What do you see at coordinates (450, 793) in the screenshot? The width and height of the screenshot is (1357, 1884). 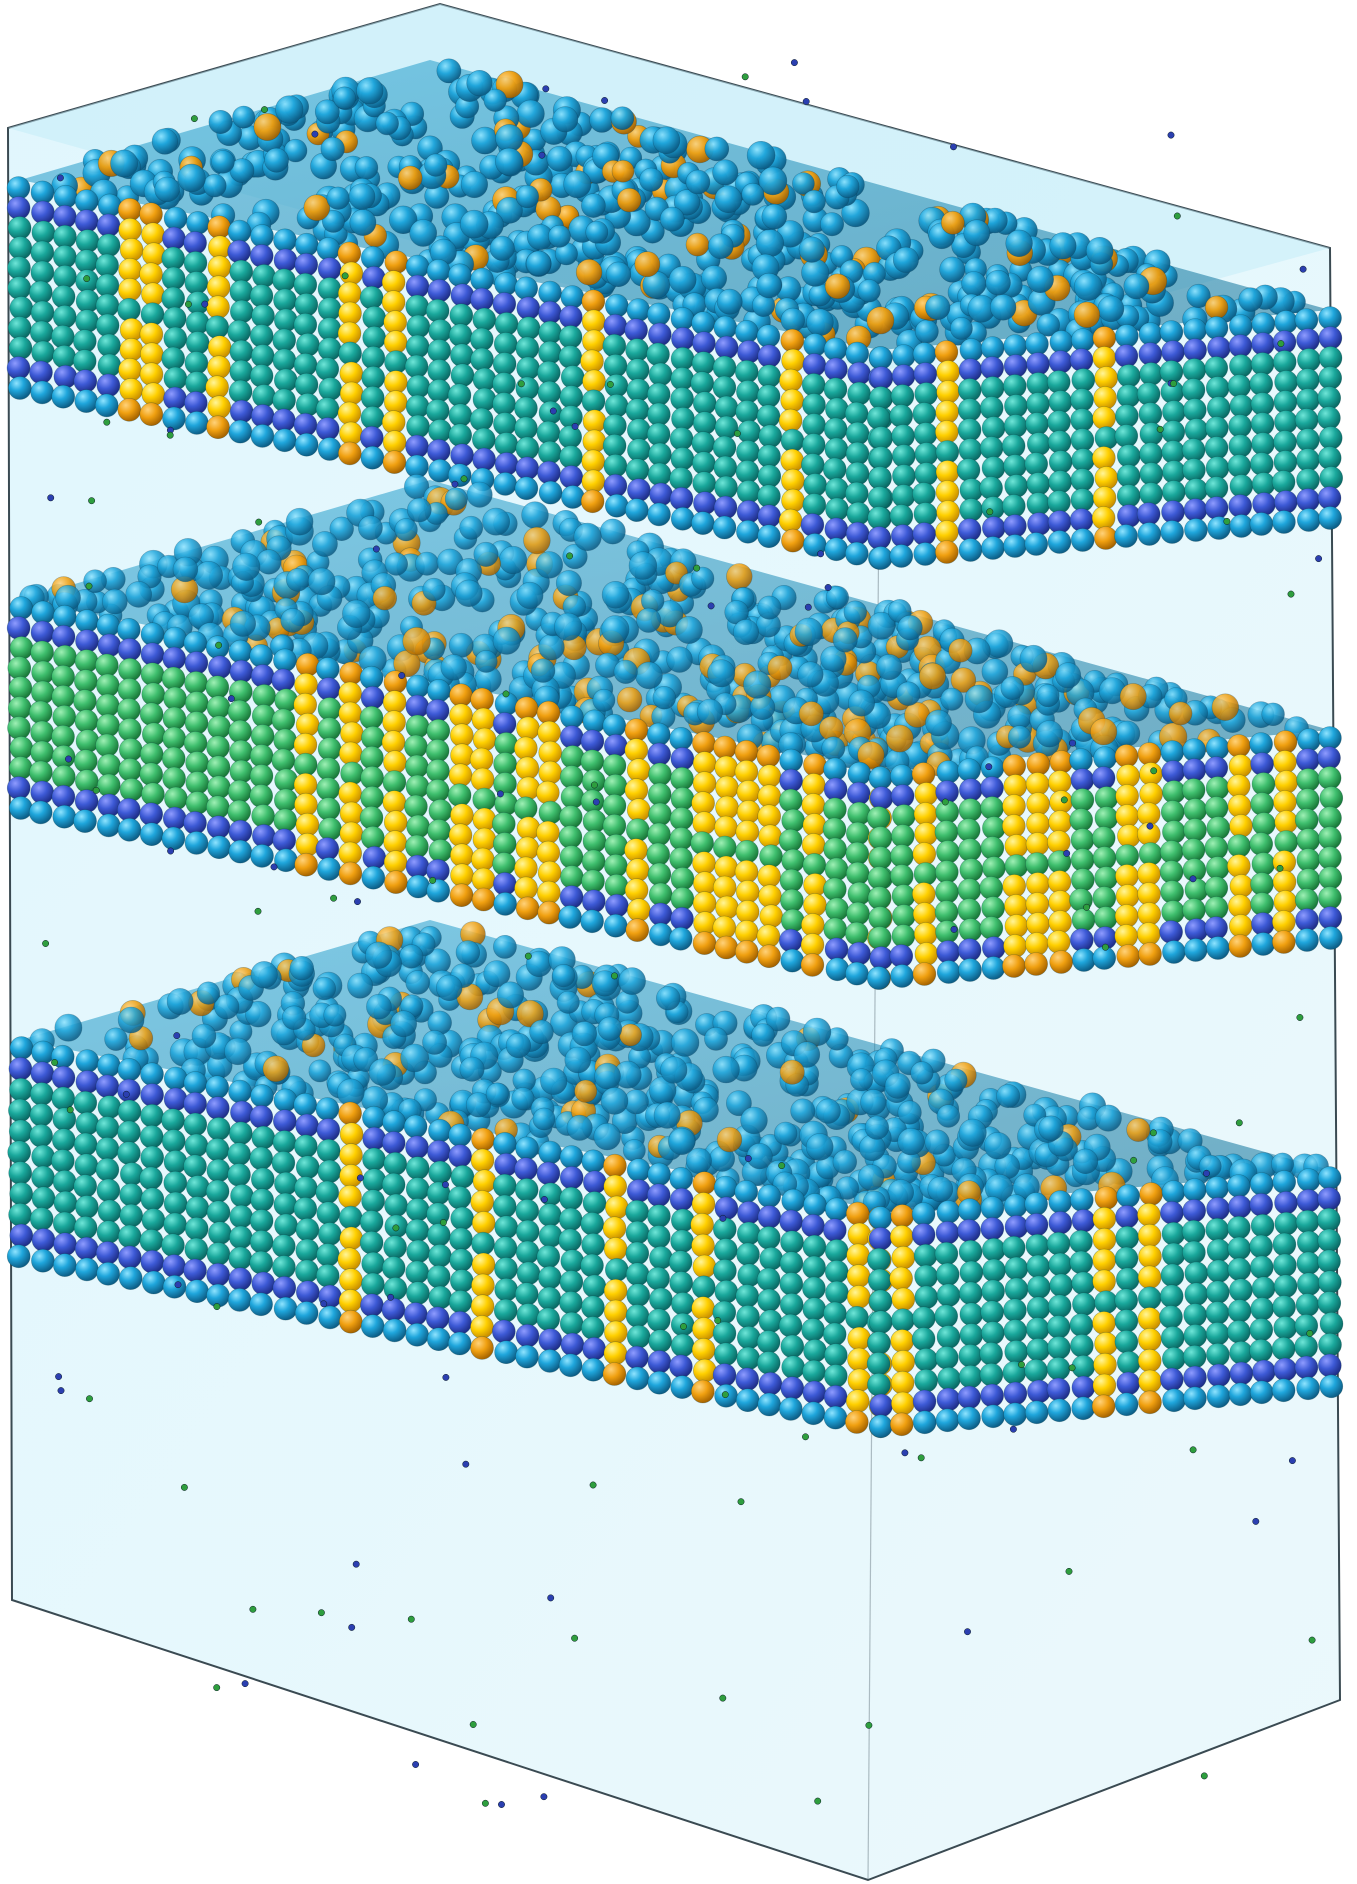 I see `bilayer-left-wall` at bounding box center [450, 793].